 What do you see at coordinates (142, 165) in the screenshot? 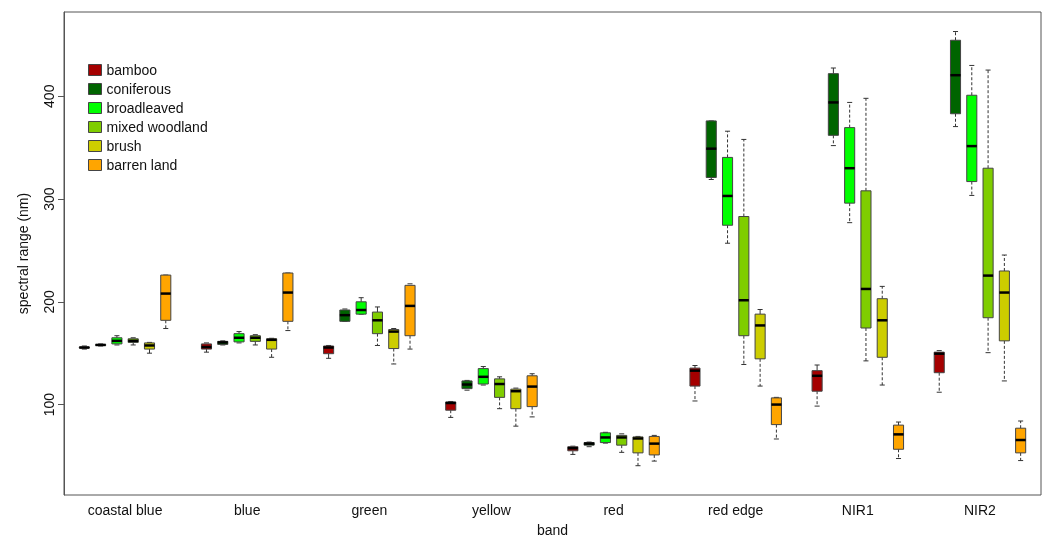
I see `legend-label: barren land` at bounding box center [142, 165].